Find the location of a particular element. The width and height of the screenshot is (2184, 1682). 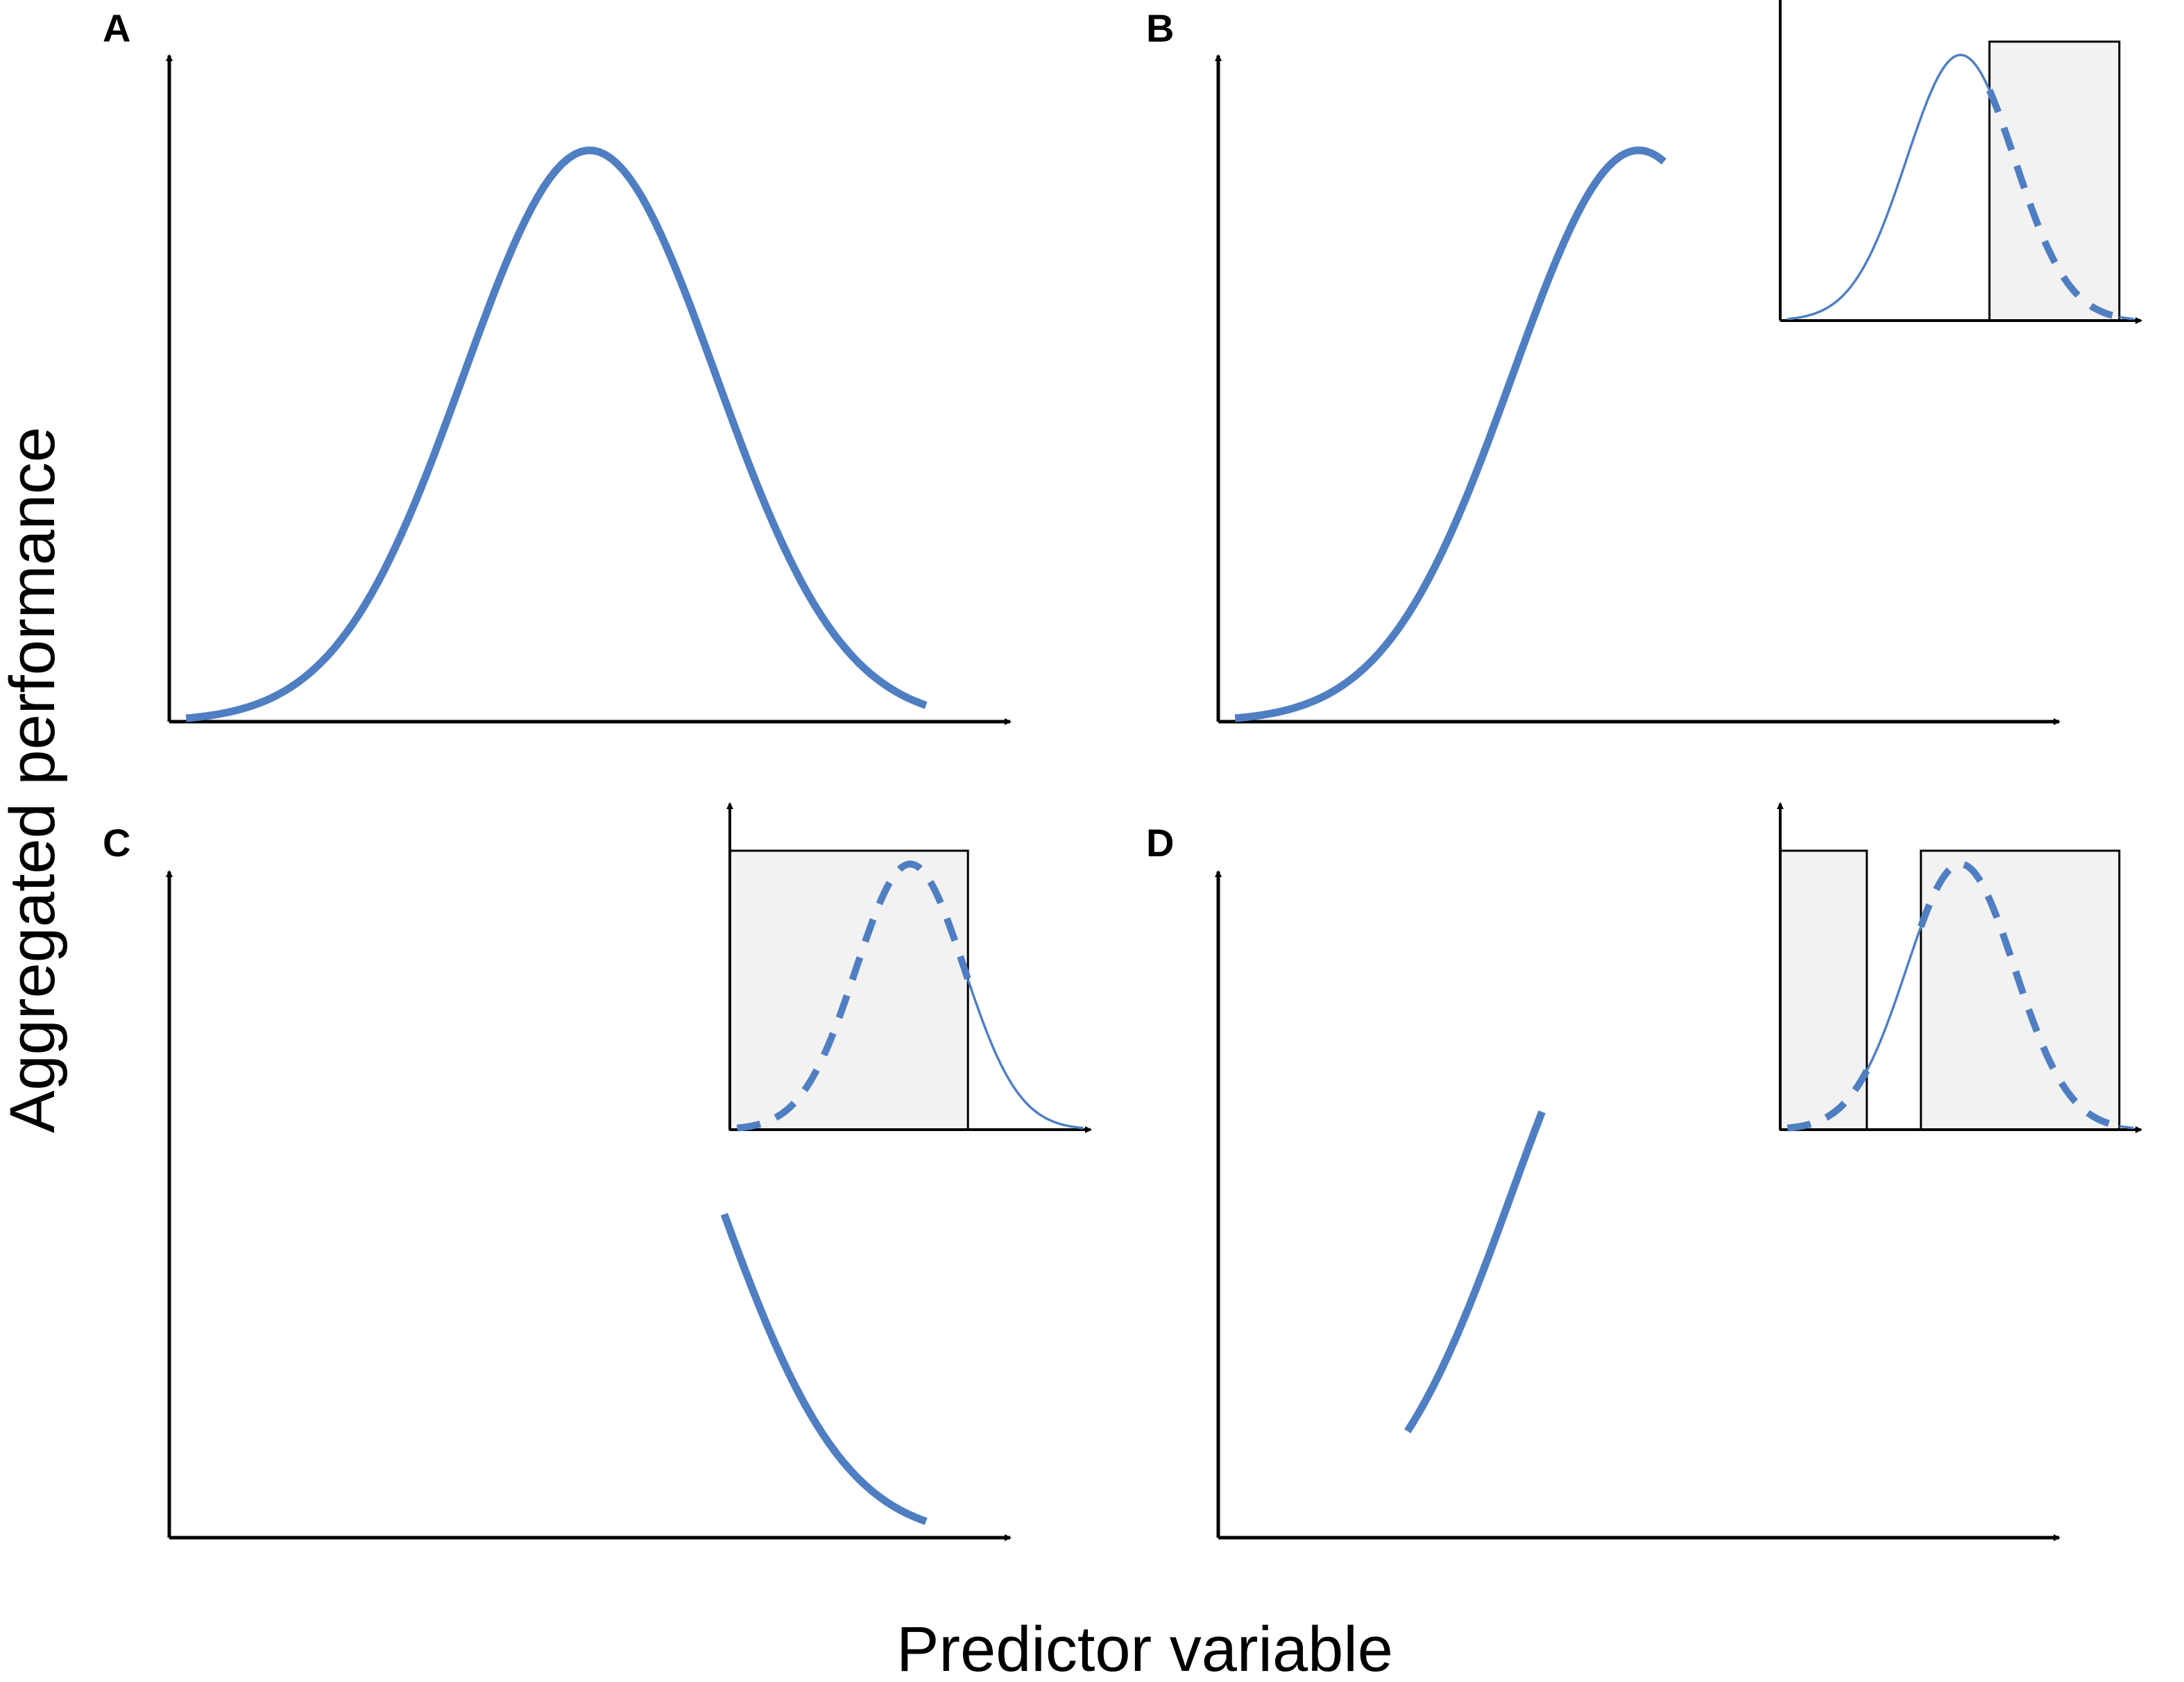

panel-b-main-curve is located at coordinates (1450, 434).